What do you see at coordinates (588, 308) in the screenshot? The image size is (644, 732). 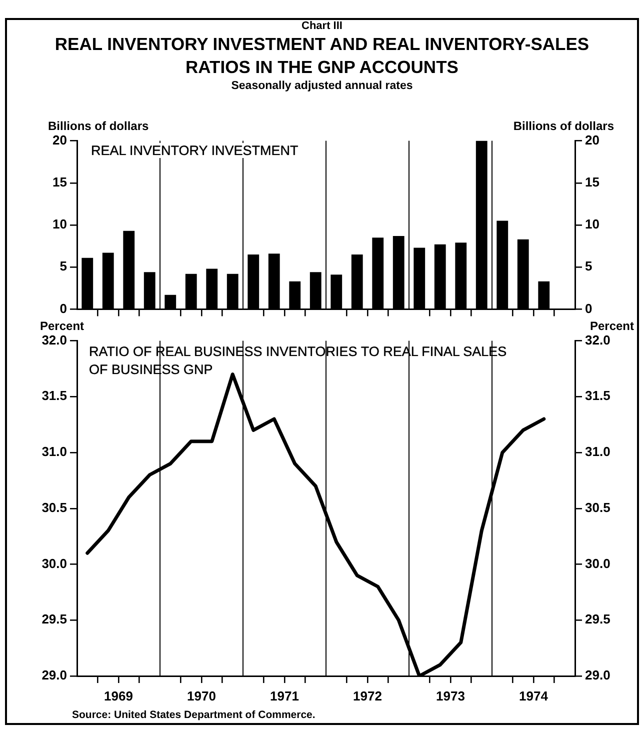 I see `y2-tick-label: 0` at bounding box center [588, 308].